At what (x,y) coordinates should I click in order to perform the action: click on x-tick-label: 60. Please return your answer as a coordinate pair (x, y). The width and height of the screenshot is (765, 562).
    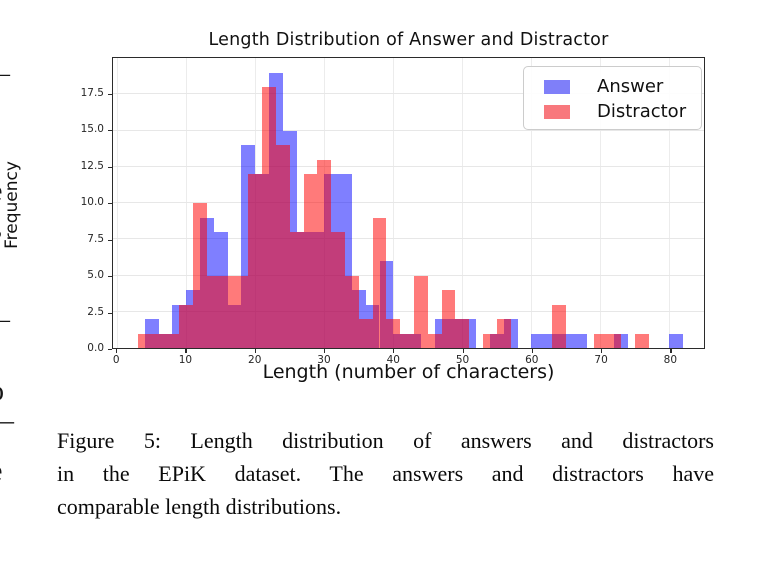
    Looking at the image, I should click on (532, 360).